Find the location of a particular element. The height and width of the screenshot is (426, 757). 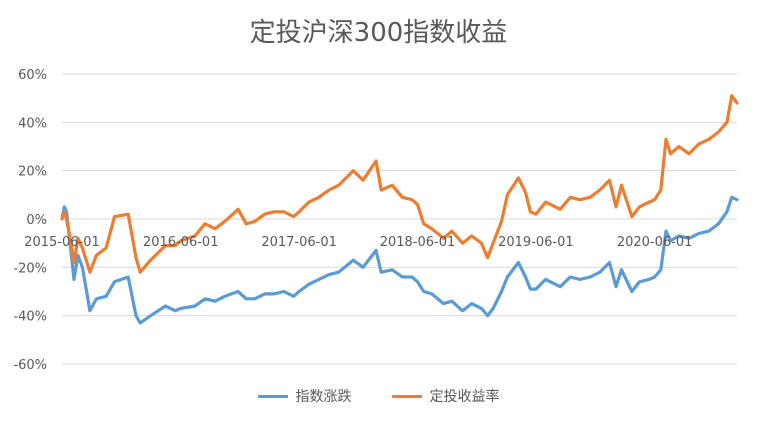

y-tick-label: -60% is located at coordinates (30, 365).